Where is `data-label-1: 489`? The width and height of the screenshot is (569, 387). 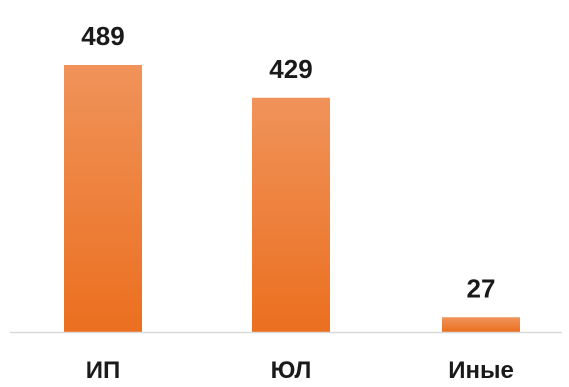 data-label-1: 489 is located at coordinates (102, 36).